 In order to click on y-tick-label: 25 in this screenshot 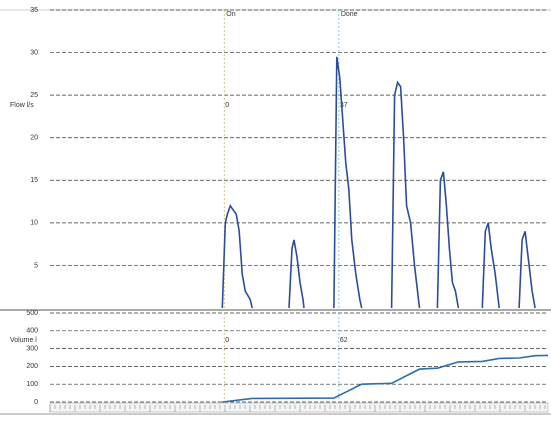, I will do `click(34, 95)`.